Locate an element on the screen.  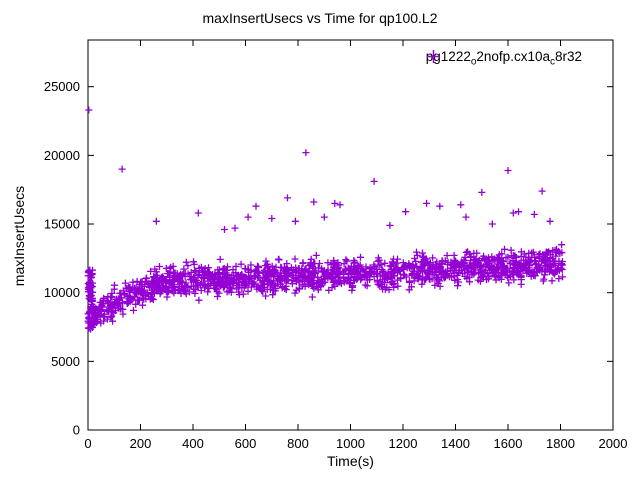
y-tick-label: 10000 is located at coordinates (62, 292).